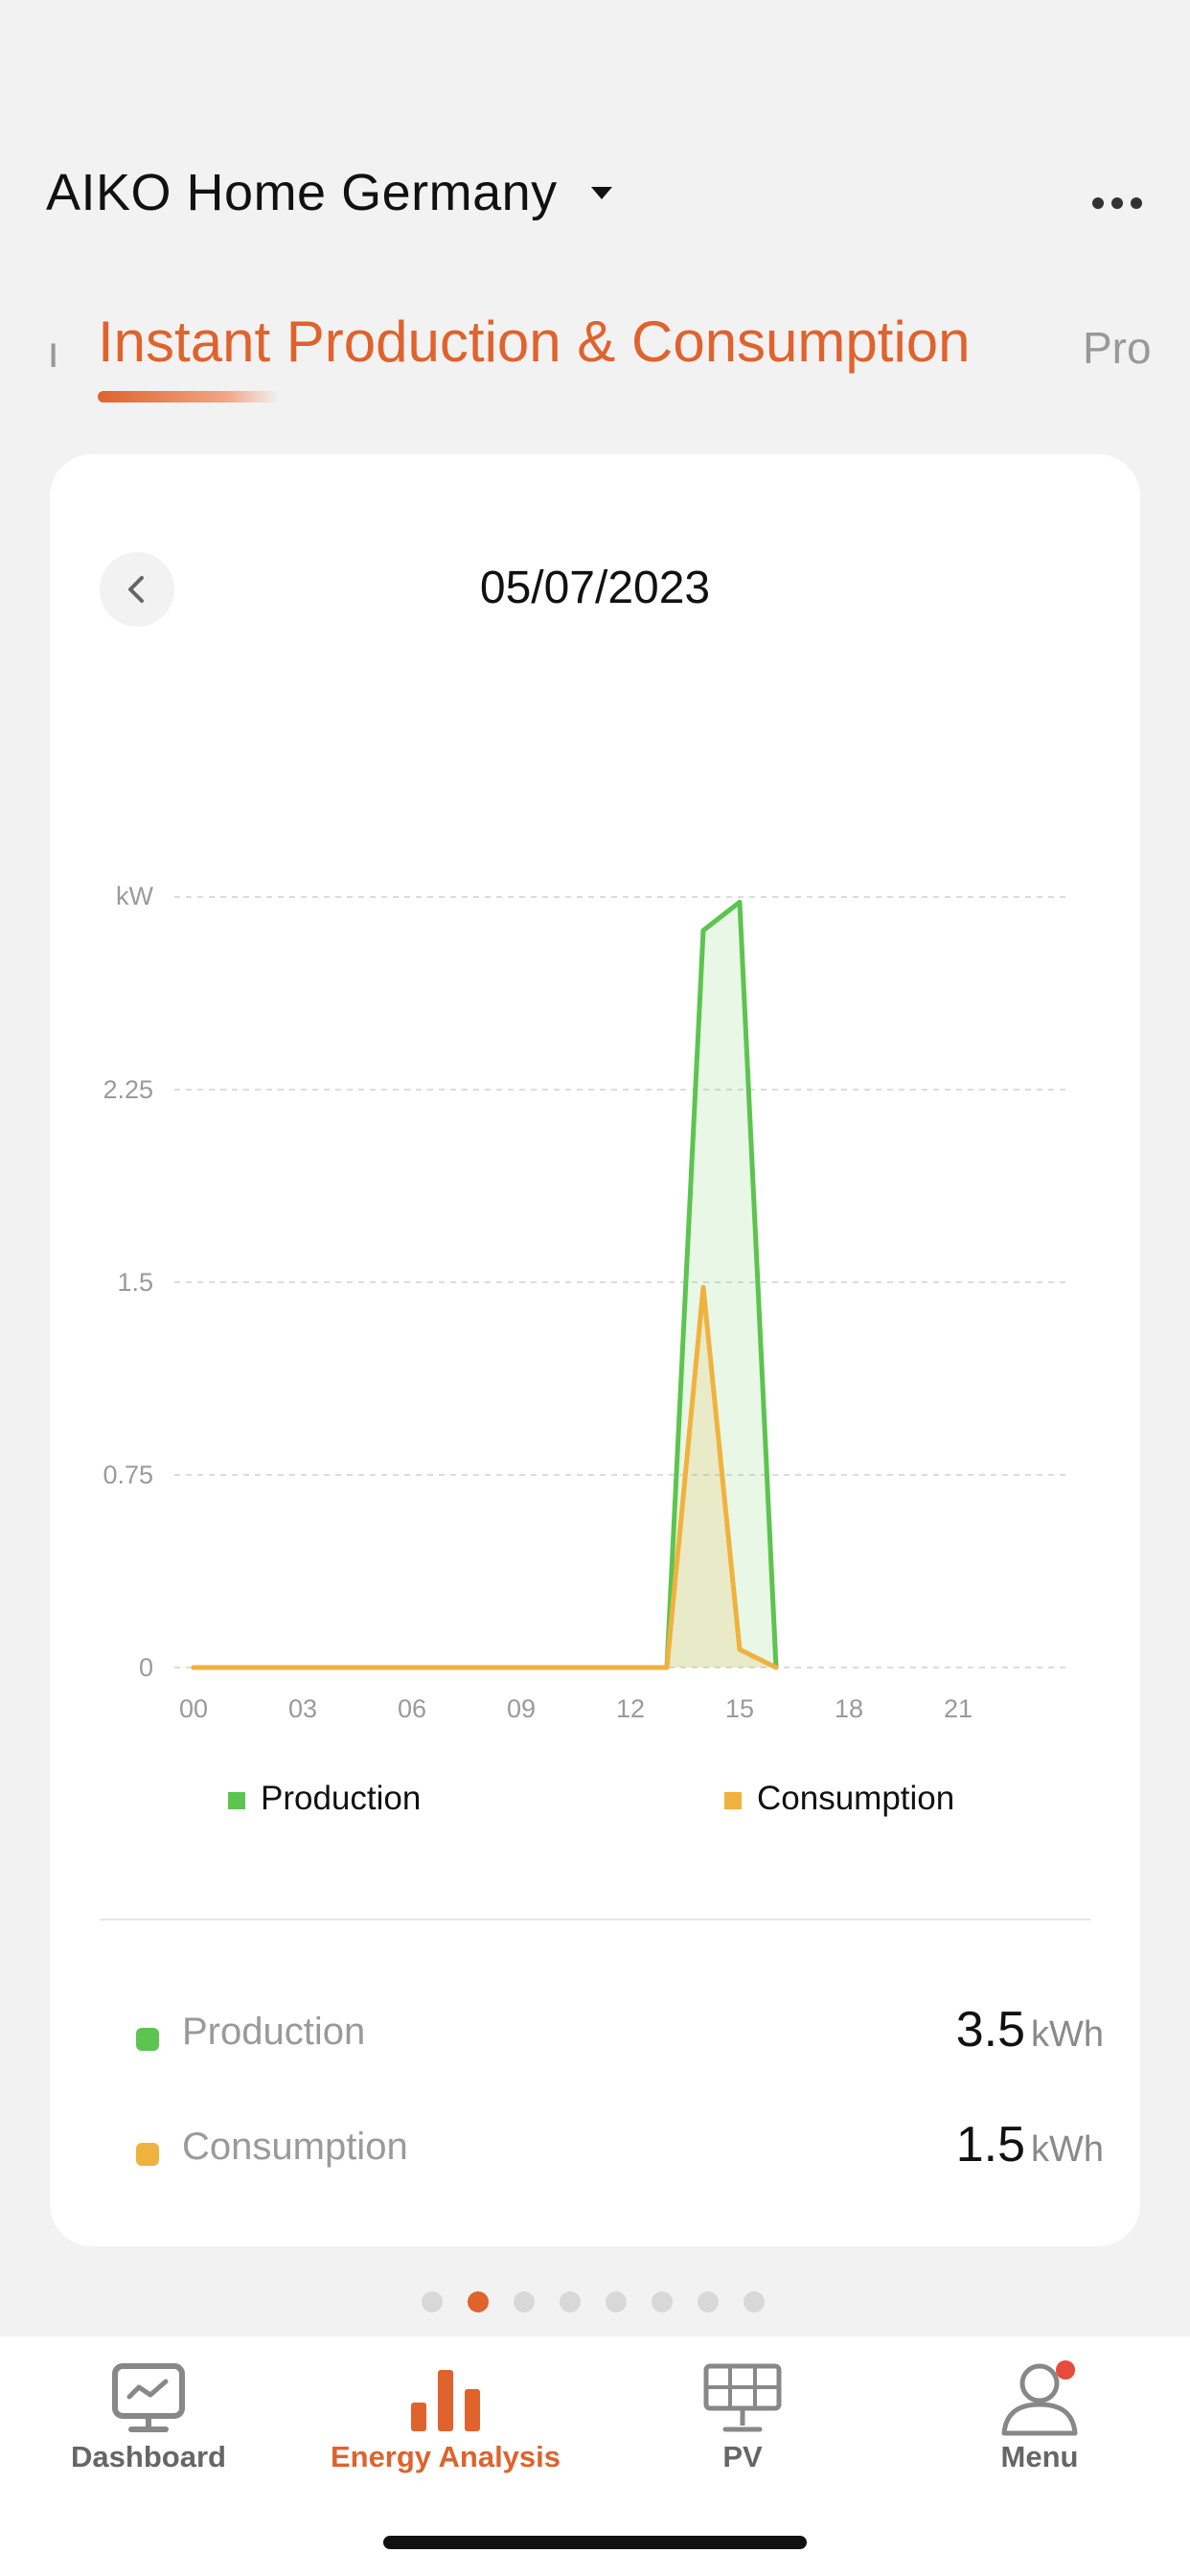  I want to click on nav-item-pv: PV, so click(743, 2413).